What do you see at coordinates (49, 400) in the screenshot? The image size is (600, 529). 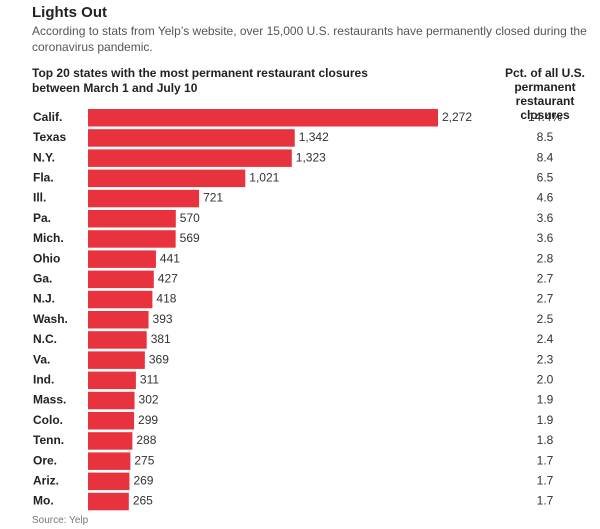 I see `category-label: Mass.` at bounding box center [49, 400].